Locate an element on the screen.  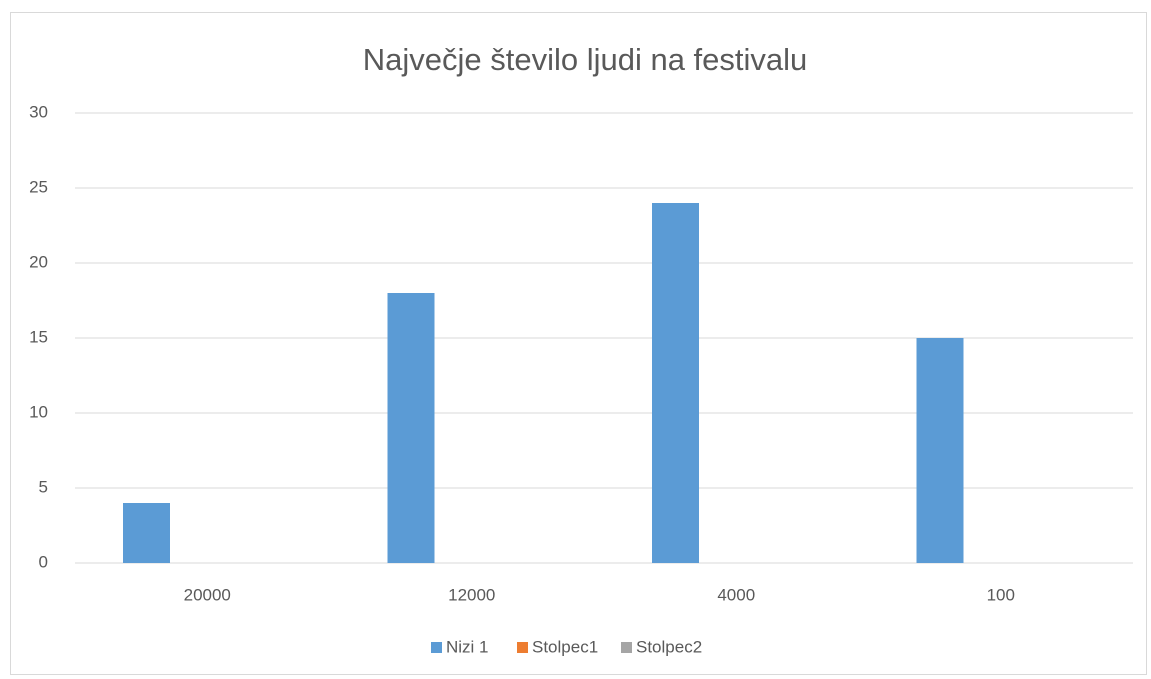
x-tick-label: 20000 is located at coordinates (207, 594).